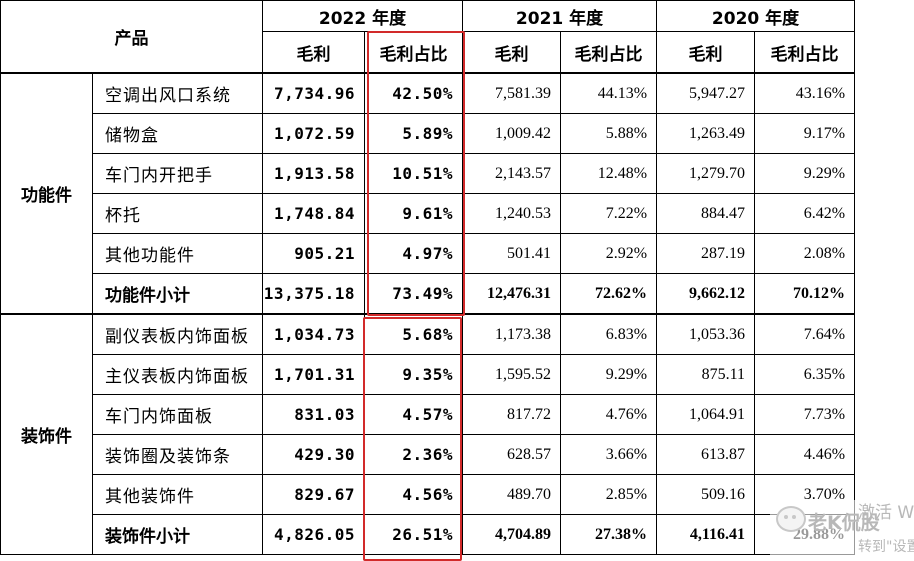  I want to click on header-gross-2022: 毛利, so click(313, 52).